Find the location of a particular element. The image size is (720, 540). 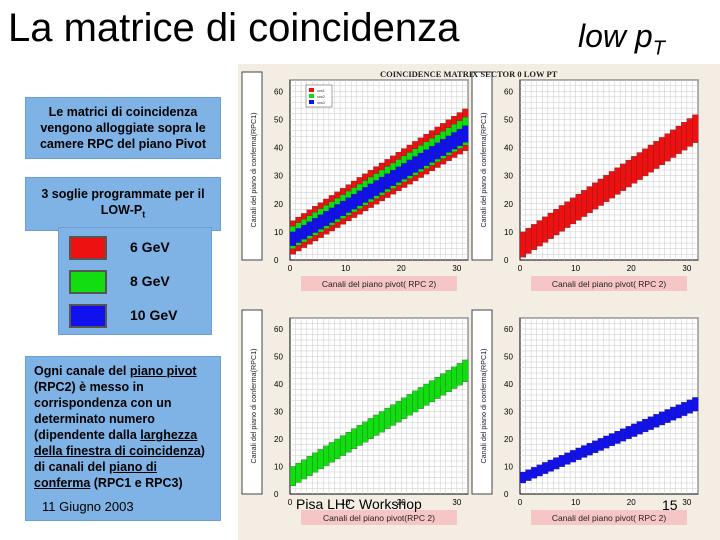

x-tick-label: 20 is located at coordinates (401, 268).